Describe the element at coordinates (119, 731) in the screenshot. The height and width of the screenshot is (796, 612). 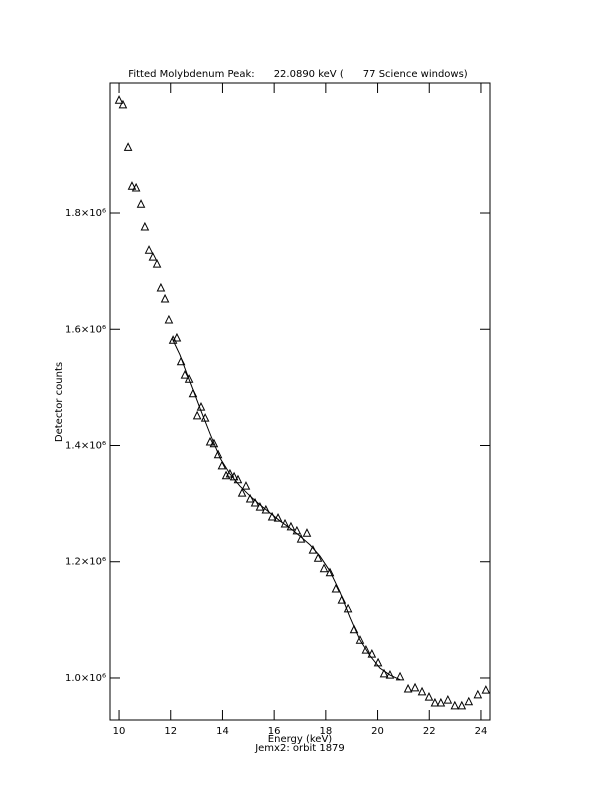
I see `x-tick-label: 10` at that location.